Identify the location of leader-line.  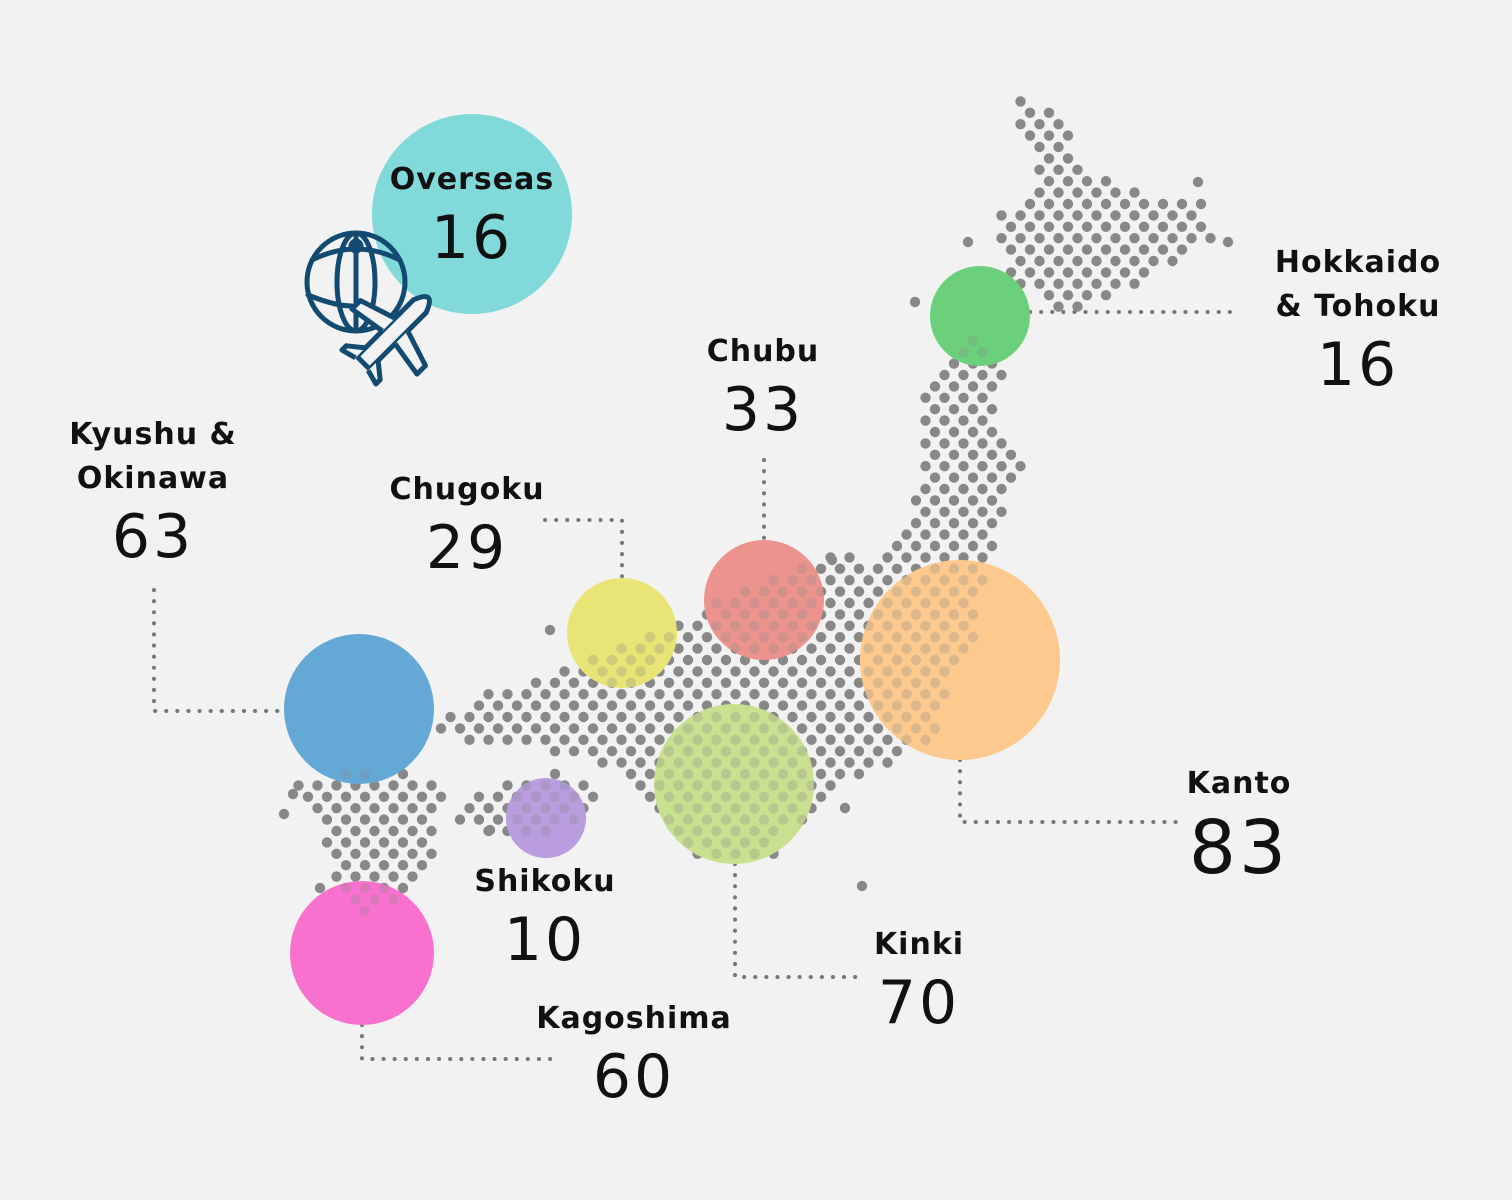
(583, 549).